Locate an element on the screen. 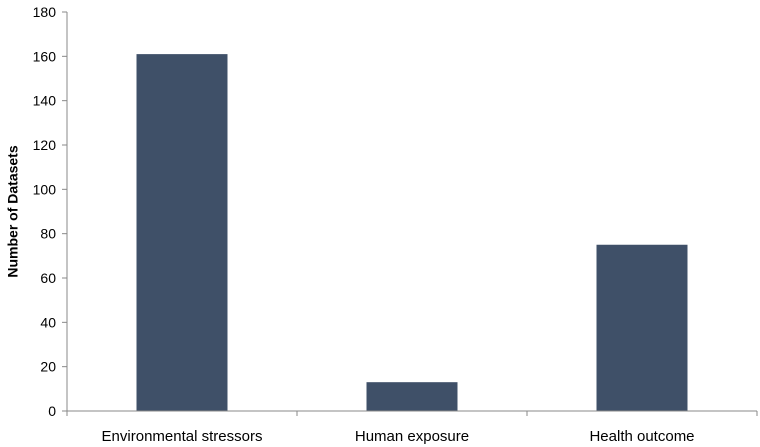  y-tick-label: 140 is located at coordinates (45, 101).